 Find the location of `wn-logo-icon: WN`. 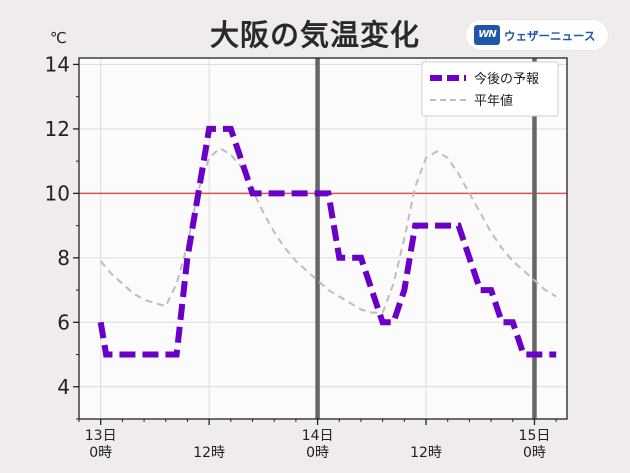

wn-logo-icon: WN is located at coordinates (487, 35).